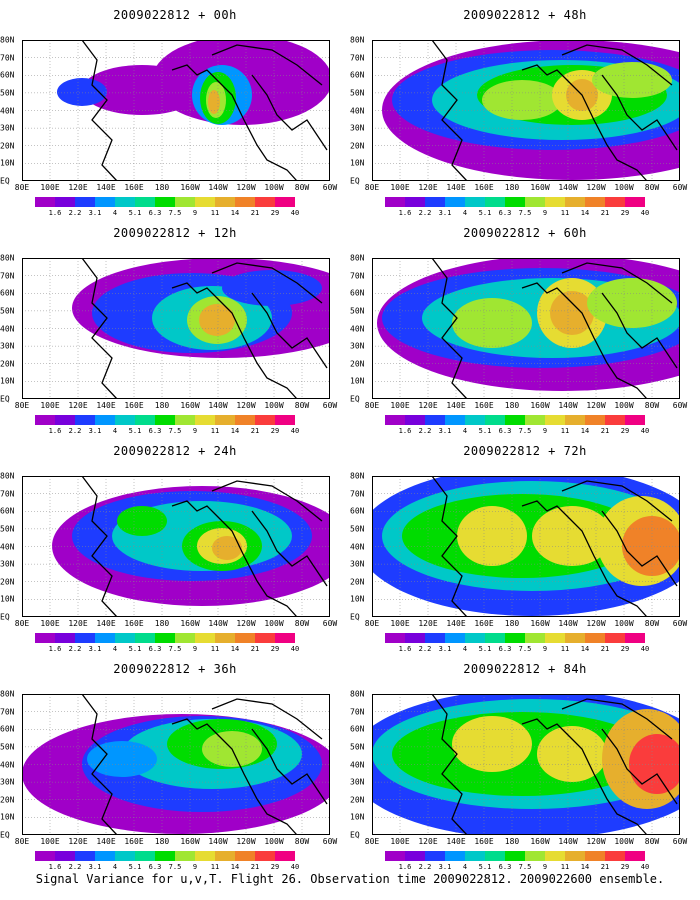  What do you see at coordinates (525, 451) in the screenshot?
I see `panel-title: 2009022812 + 72h` at bounding box center [525, 451].